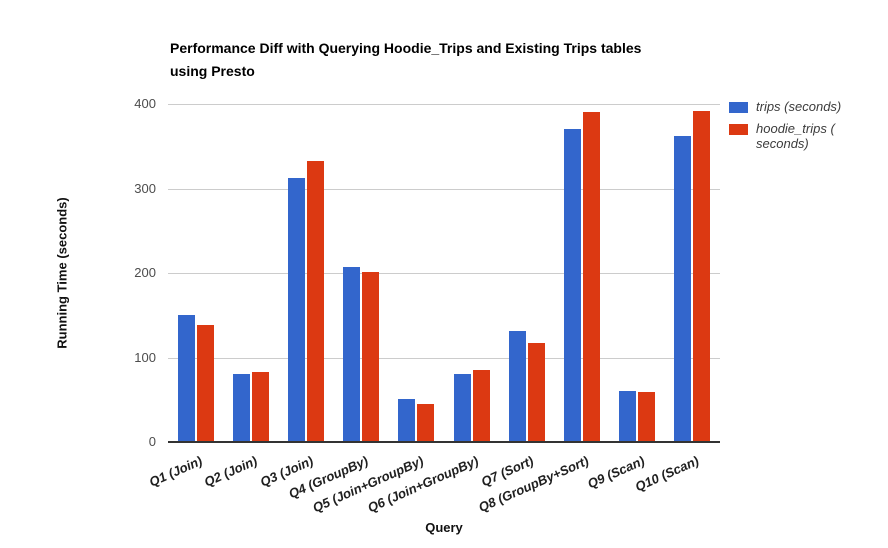 This screenshot has height=548, width=888. I want to click on chart-title-line2: using Presto, so click(212, 71).